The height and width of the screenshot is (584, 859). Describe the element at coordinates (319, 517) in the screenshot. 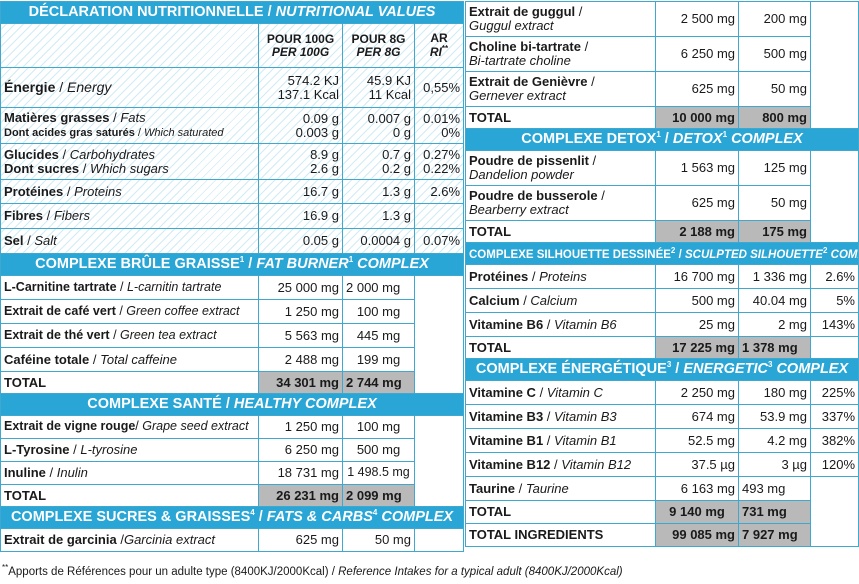

I see `section-title-en: FATS & CARBS` at that location.